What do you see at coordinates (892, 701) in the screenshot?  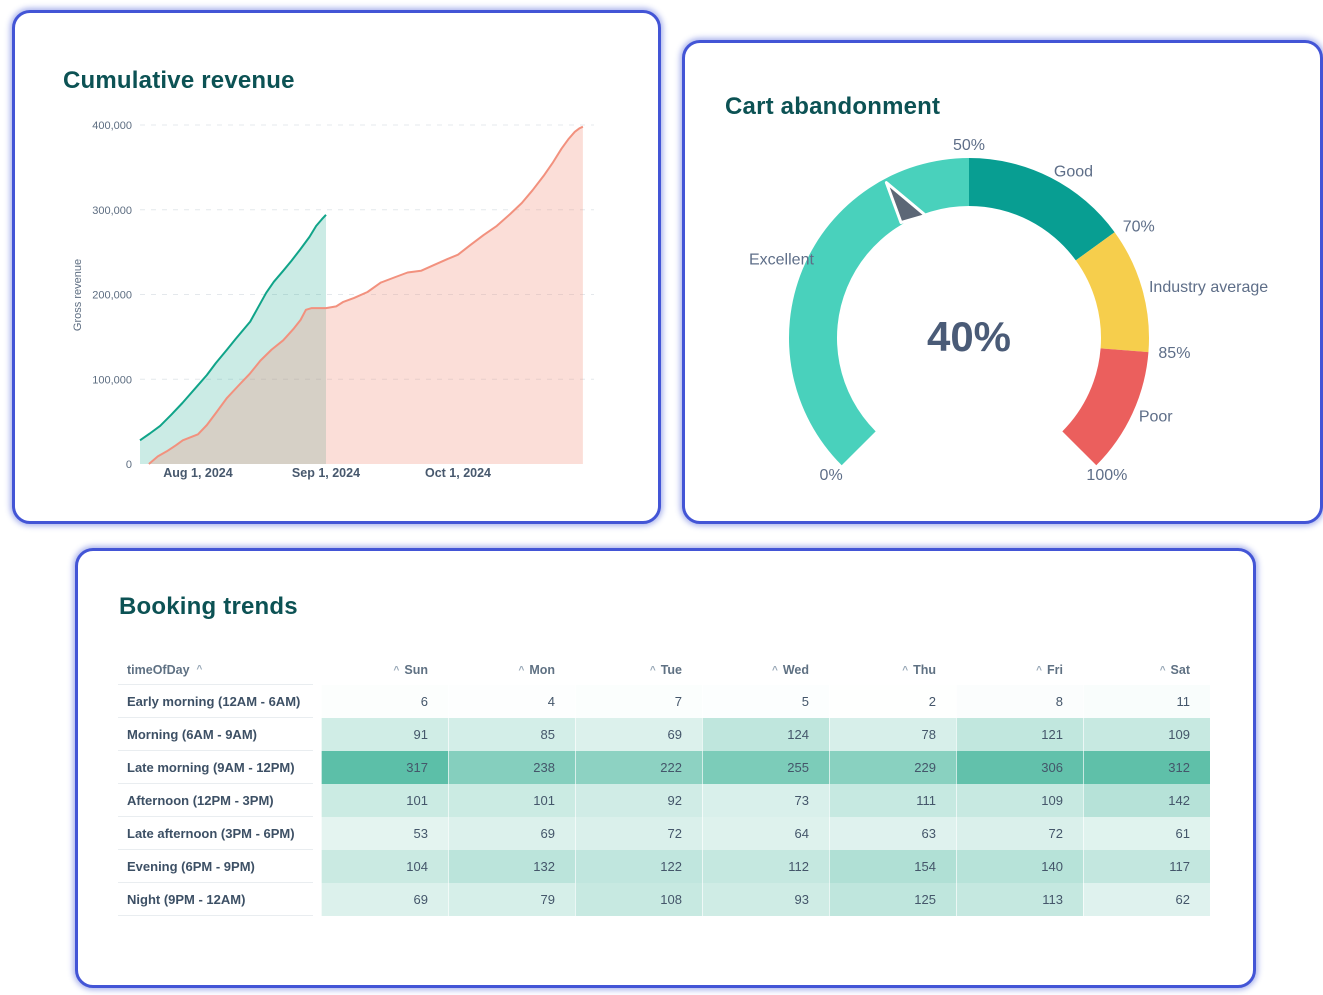 I see `heatmap-cell: 2` at bounding box center [892, 701].